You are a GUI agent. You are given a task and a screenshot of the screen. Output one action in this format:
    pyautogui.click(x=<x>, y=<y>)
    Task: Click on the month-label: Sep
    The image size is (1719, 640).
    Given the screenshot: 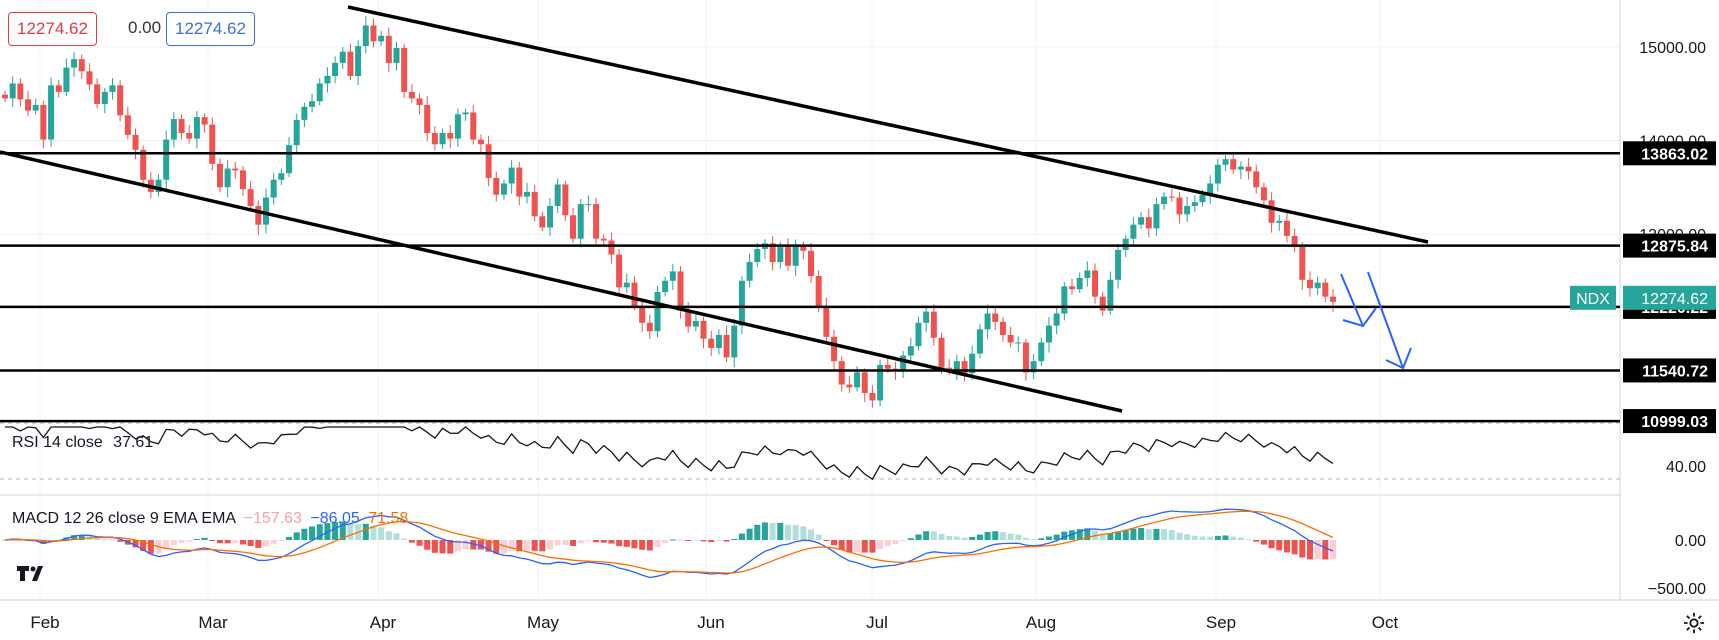 What is the action you would take?
    pyautogui.click(x=1221, y=622)
    